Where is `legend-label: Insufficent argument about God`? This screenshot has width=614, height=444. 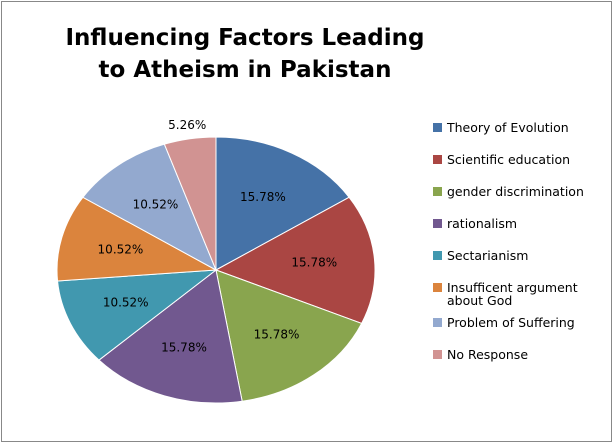
legend-label: Insufficent argument about God is located at coordinates (512, 294).